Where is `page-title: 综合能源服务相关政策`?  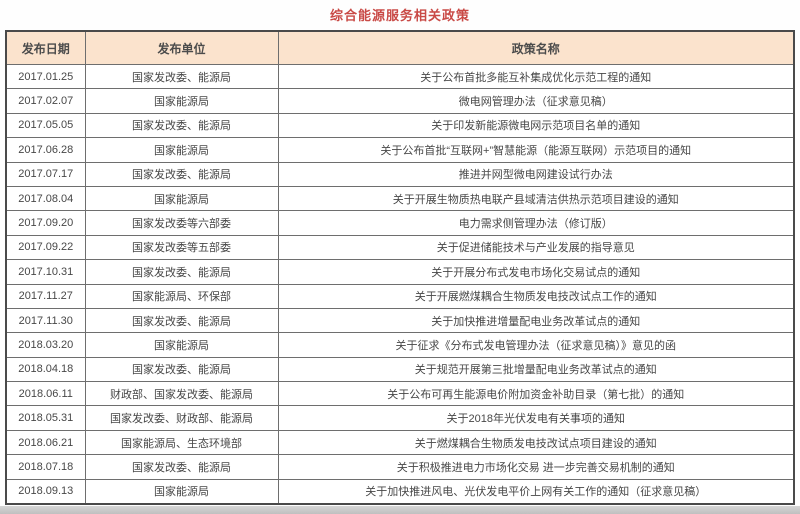
page-title: 综合能源服务相关政策 is located at coordinates (399, 15).